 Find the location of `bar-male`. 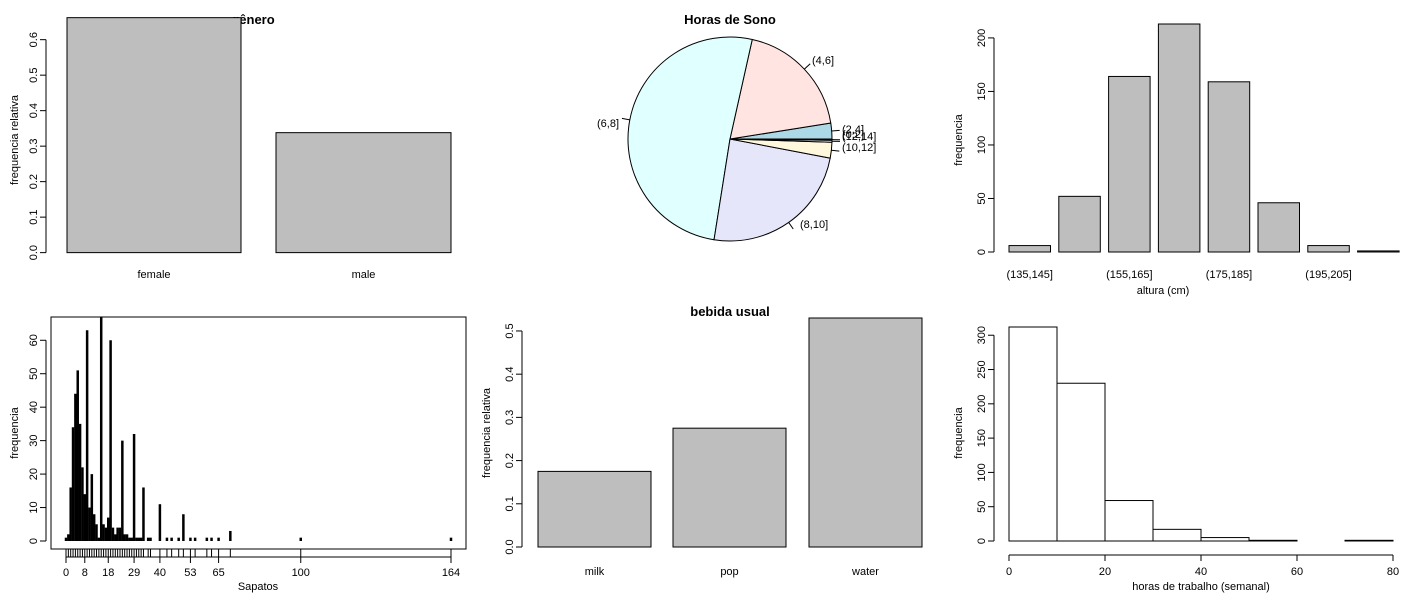

bar-male is located at coordinates (363, 193).